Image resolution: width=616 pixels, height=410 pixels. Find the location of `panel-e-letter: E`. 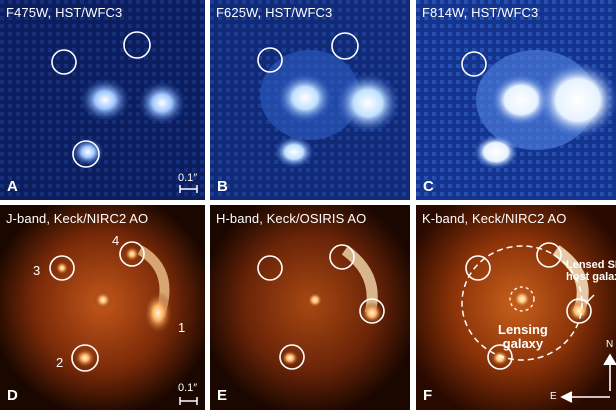

panel-e-letter: E is located at coordinates (222, 395).